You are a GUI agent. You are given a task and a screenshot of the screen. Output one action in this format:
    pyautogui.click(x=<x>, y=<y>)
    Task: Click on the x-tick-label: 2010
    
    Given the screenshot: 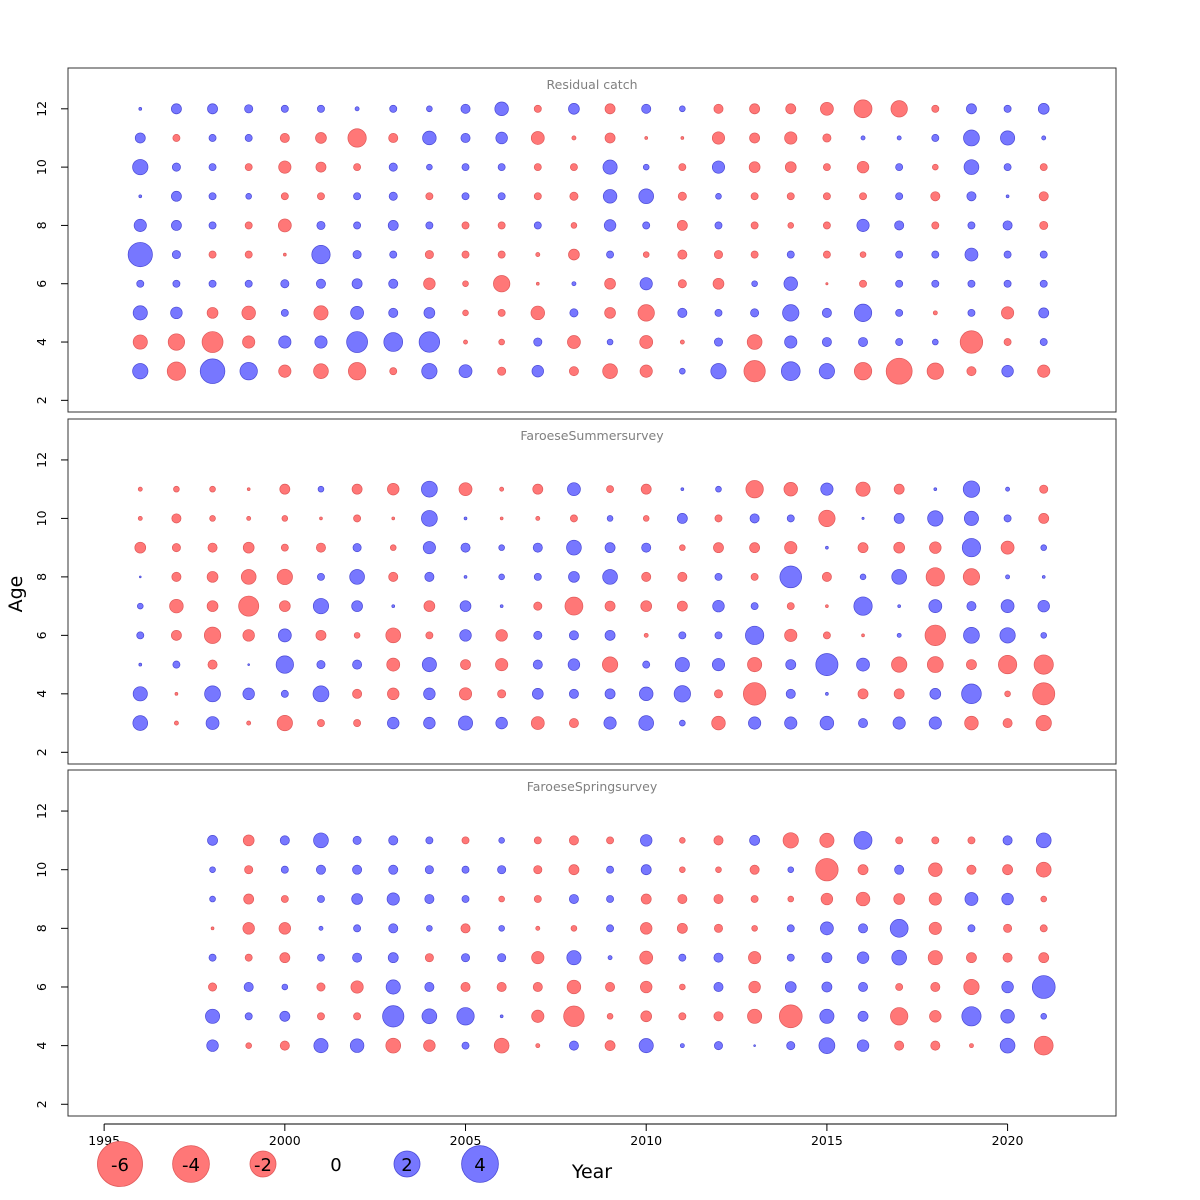 What is the action you would take?
    pyautogui.click(x=646, y=1140)
    